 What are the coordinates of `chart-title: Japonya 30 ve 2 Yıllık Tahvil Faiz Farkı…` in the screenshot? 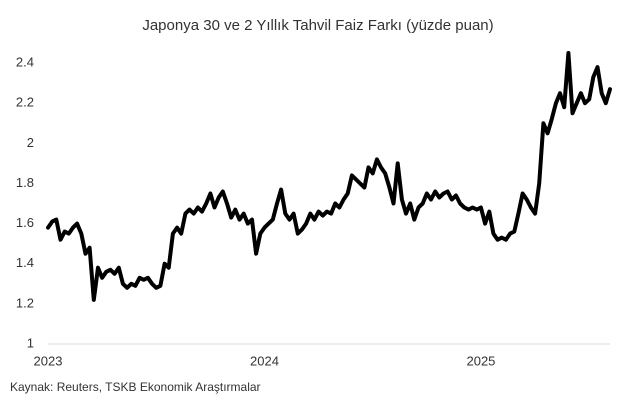 It's located at (317, 25).